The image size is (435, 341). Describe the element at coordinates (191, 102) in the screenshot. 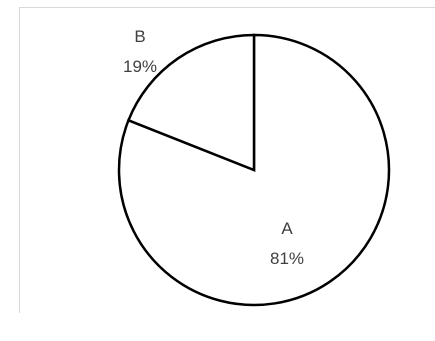

I see `pie-slice-b` at that location.